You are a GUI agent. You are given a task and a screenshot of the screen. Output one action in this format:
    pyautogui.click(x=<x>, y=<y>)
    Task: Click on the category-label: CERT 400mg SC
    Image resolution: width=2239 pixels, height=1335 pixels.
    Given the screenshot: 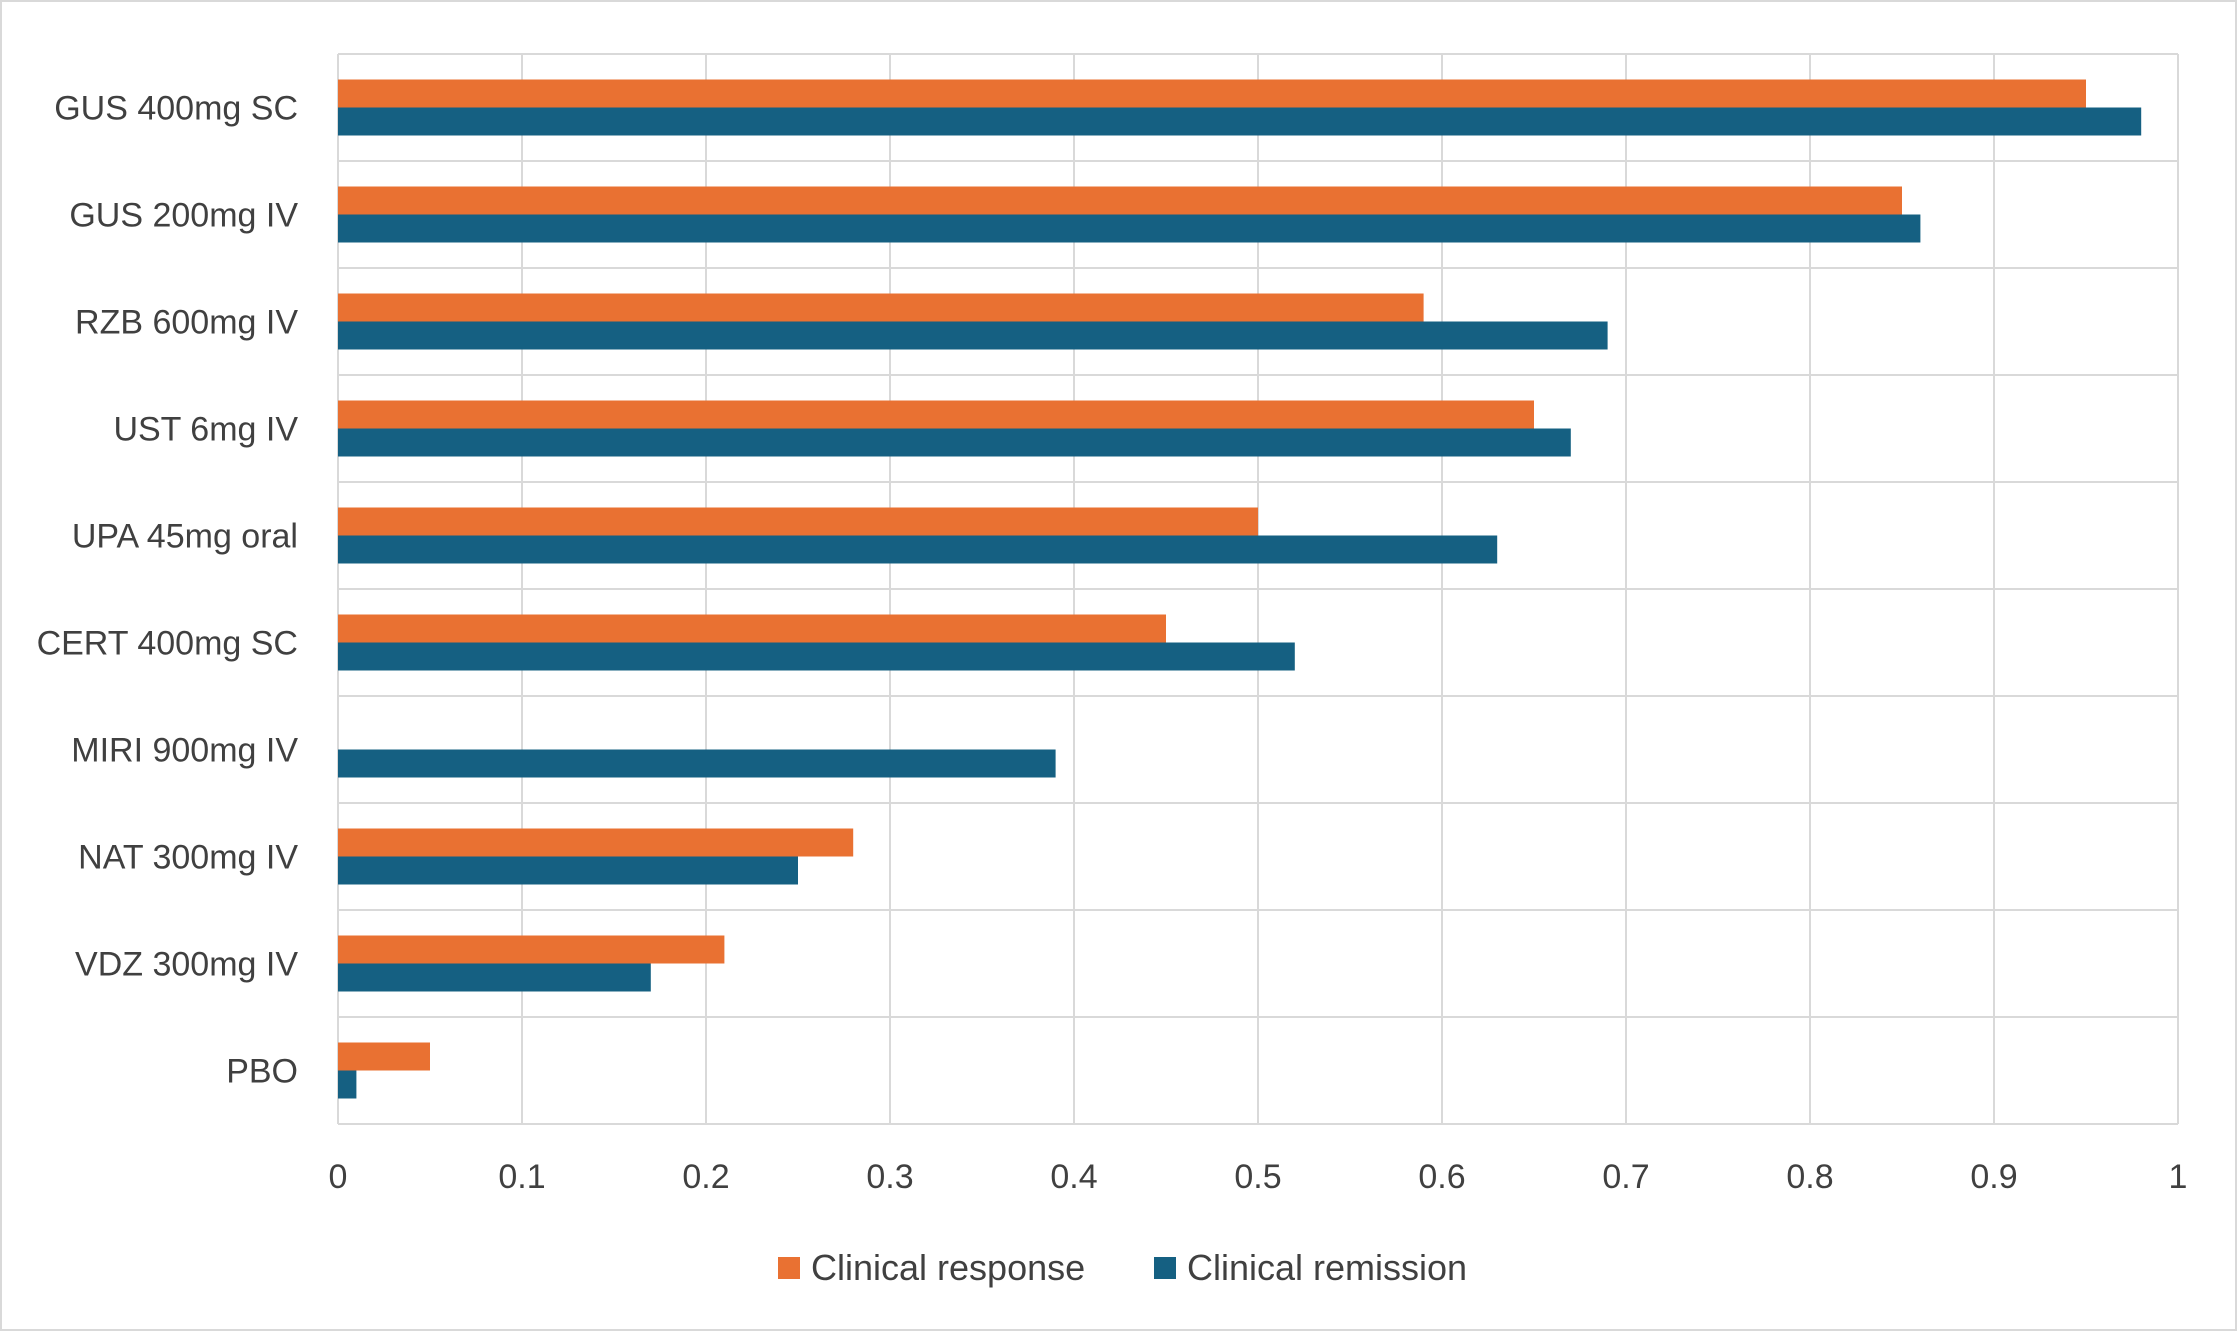 What is the action you would take?
    pyautogui.click(x=167, y=644)
    